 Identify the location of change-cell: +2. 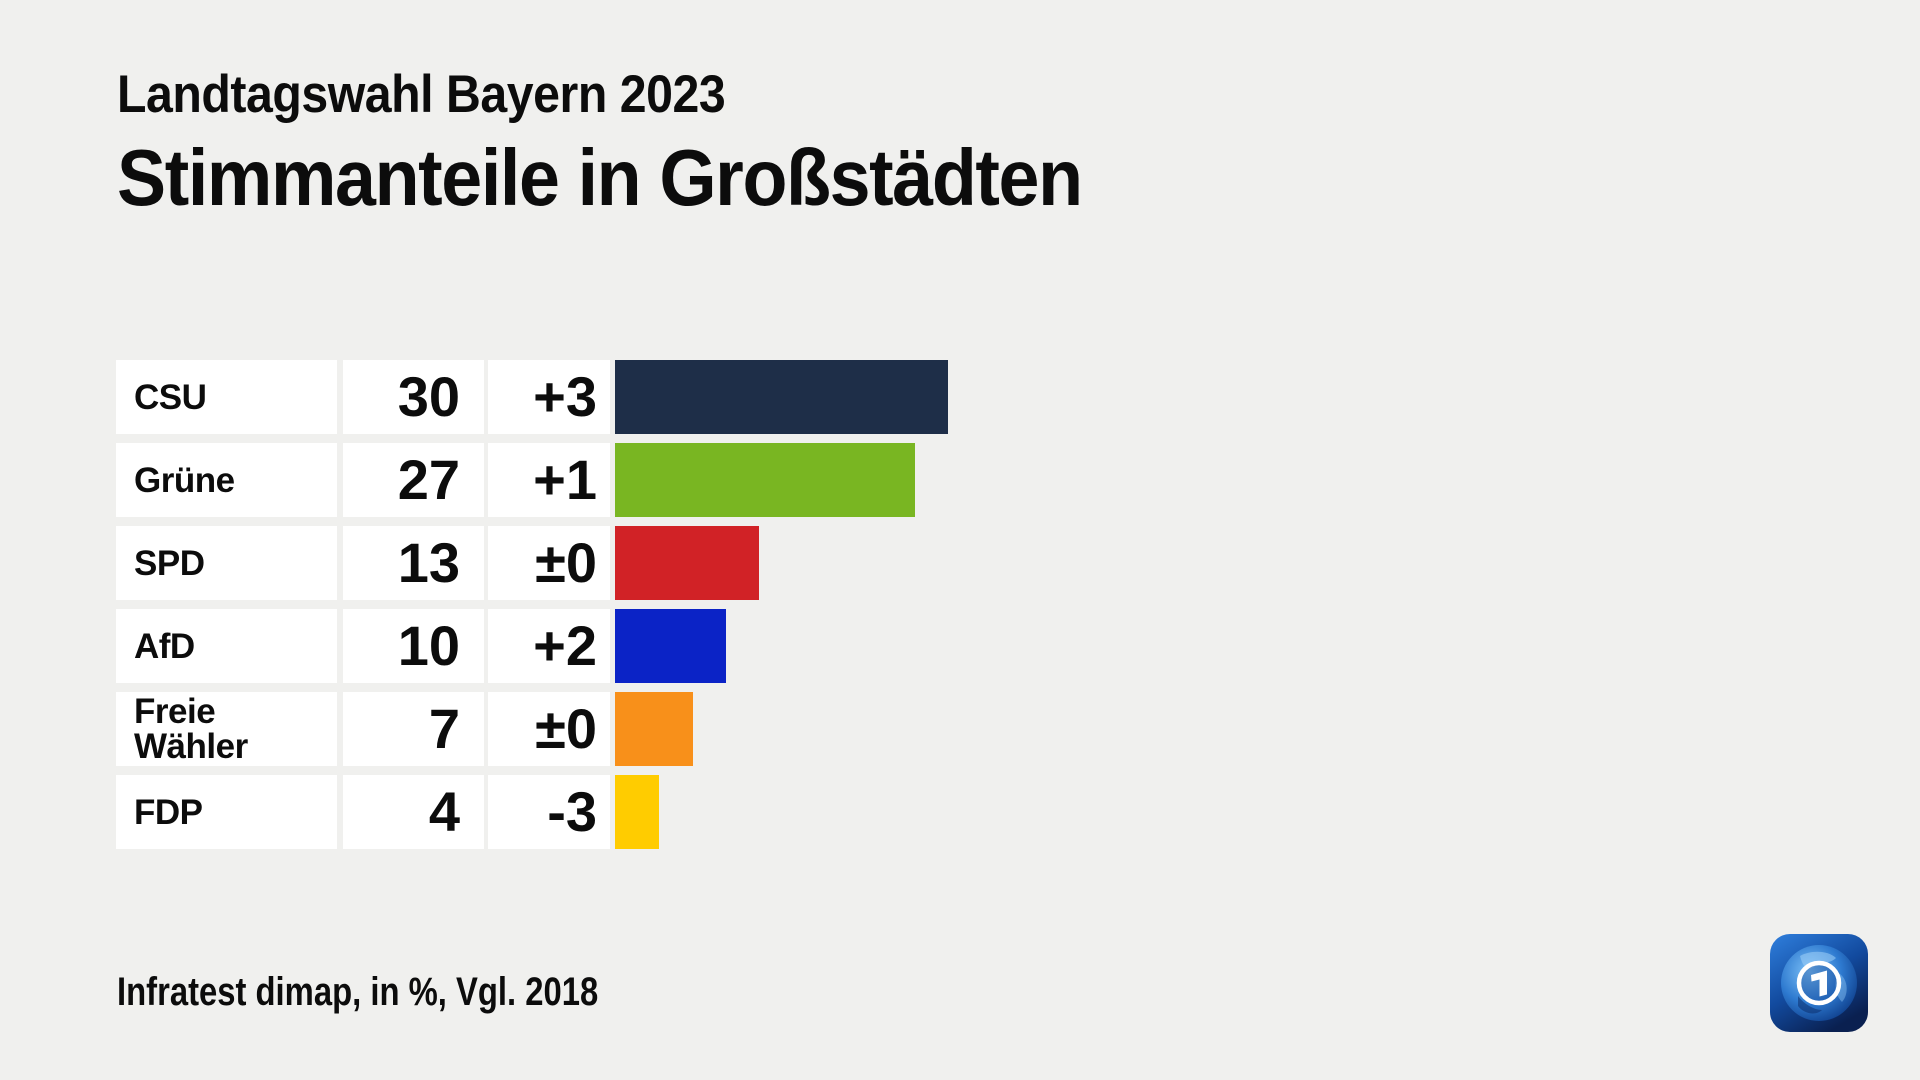
(549, 646).